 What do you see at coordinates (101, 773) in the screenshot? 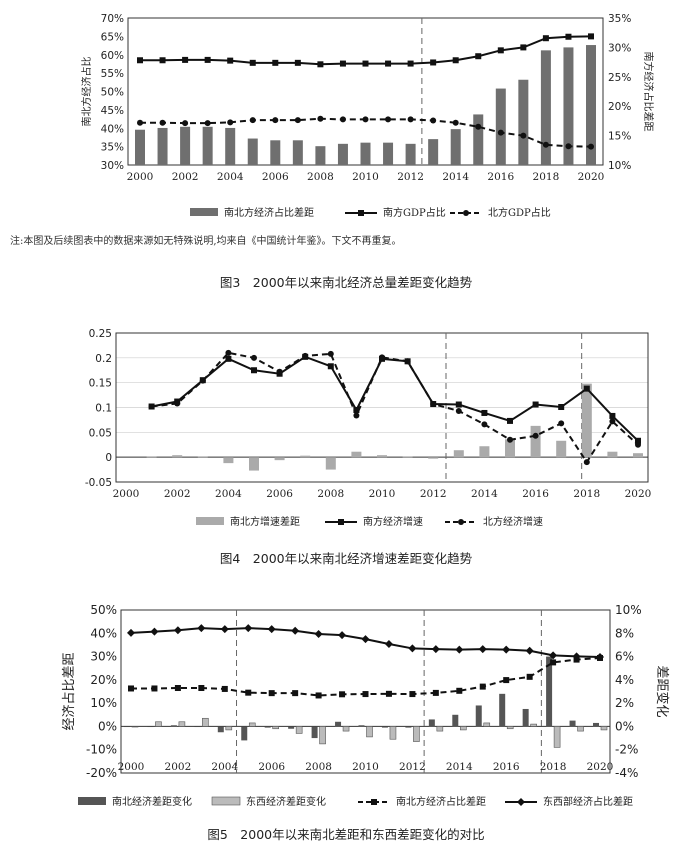
I see `y-tick-label: -20%` at bounding box center [101, 773].